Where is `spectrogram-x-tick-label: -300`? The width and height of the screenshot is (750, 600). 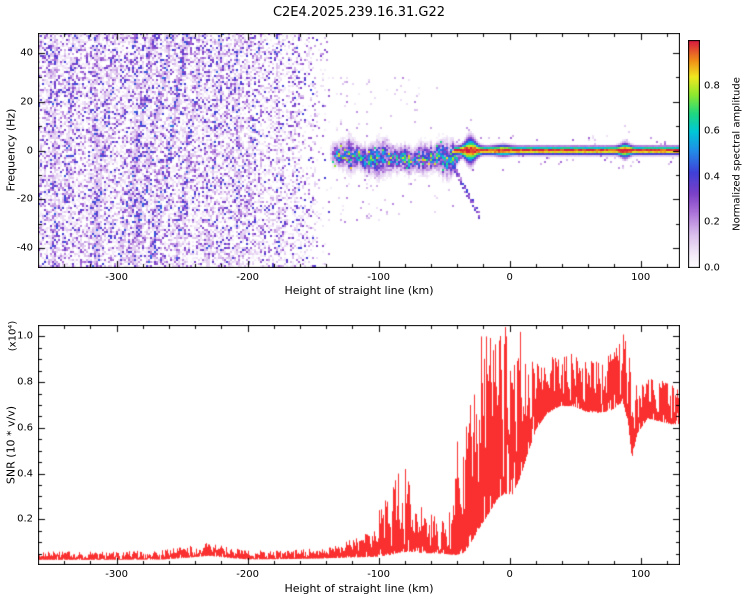 spectrogram-x-tick-label: -300 is located at coordinates (116, 277).